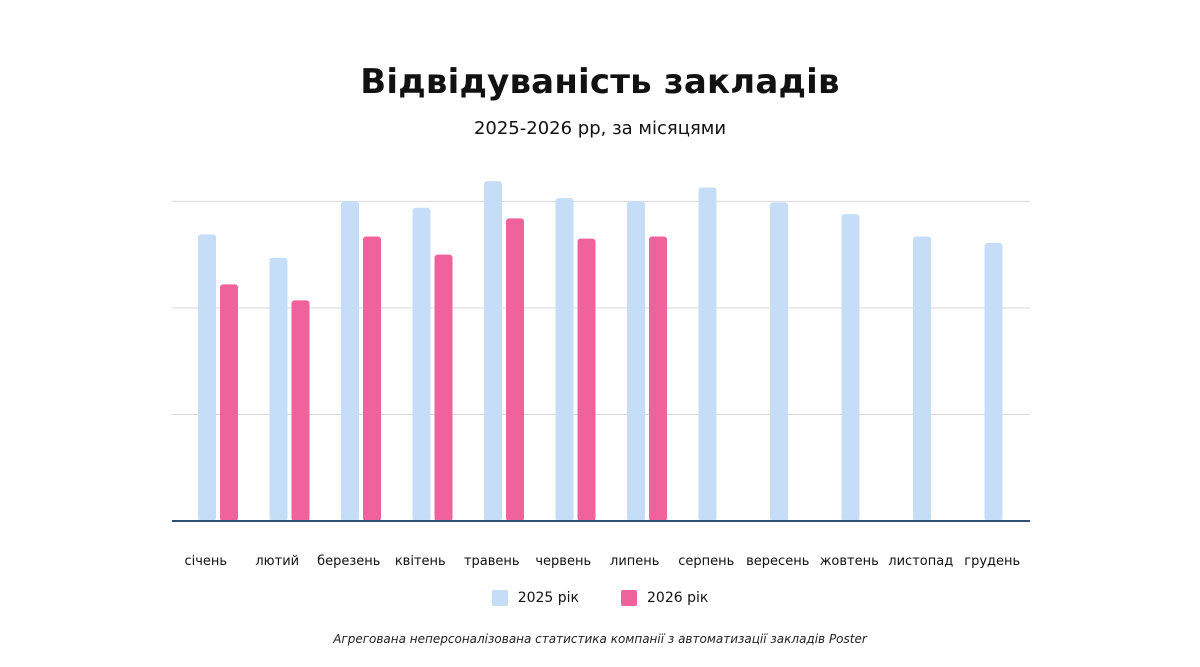  I want to click on legend-label-2025: 2025 рік, so click(548, 598).